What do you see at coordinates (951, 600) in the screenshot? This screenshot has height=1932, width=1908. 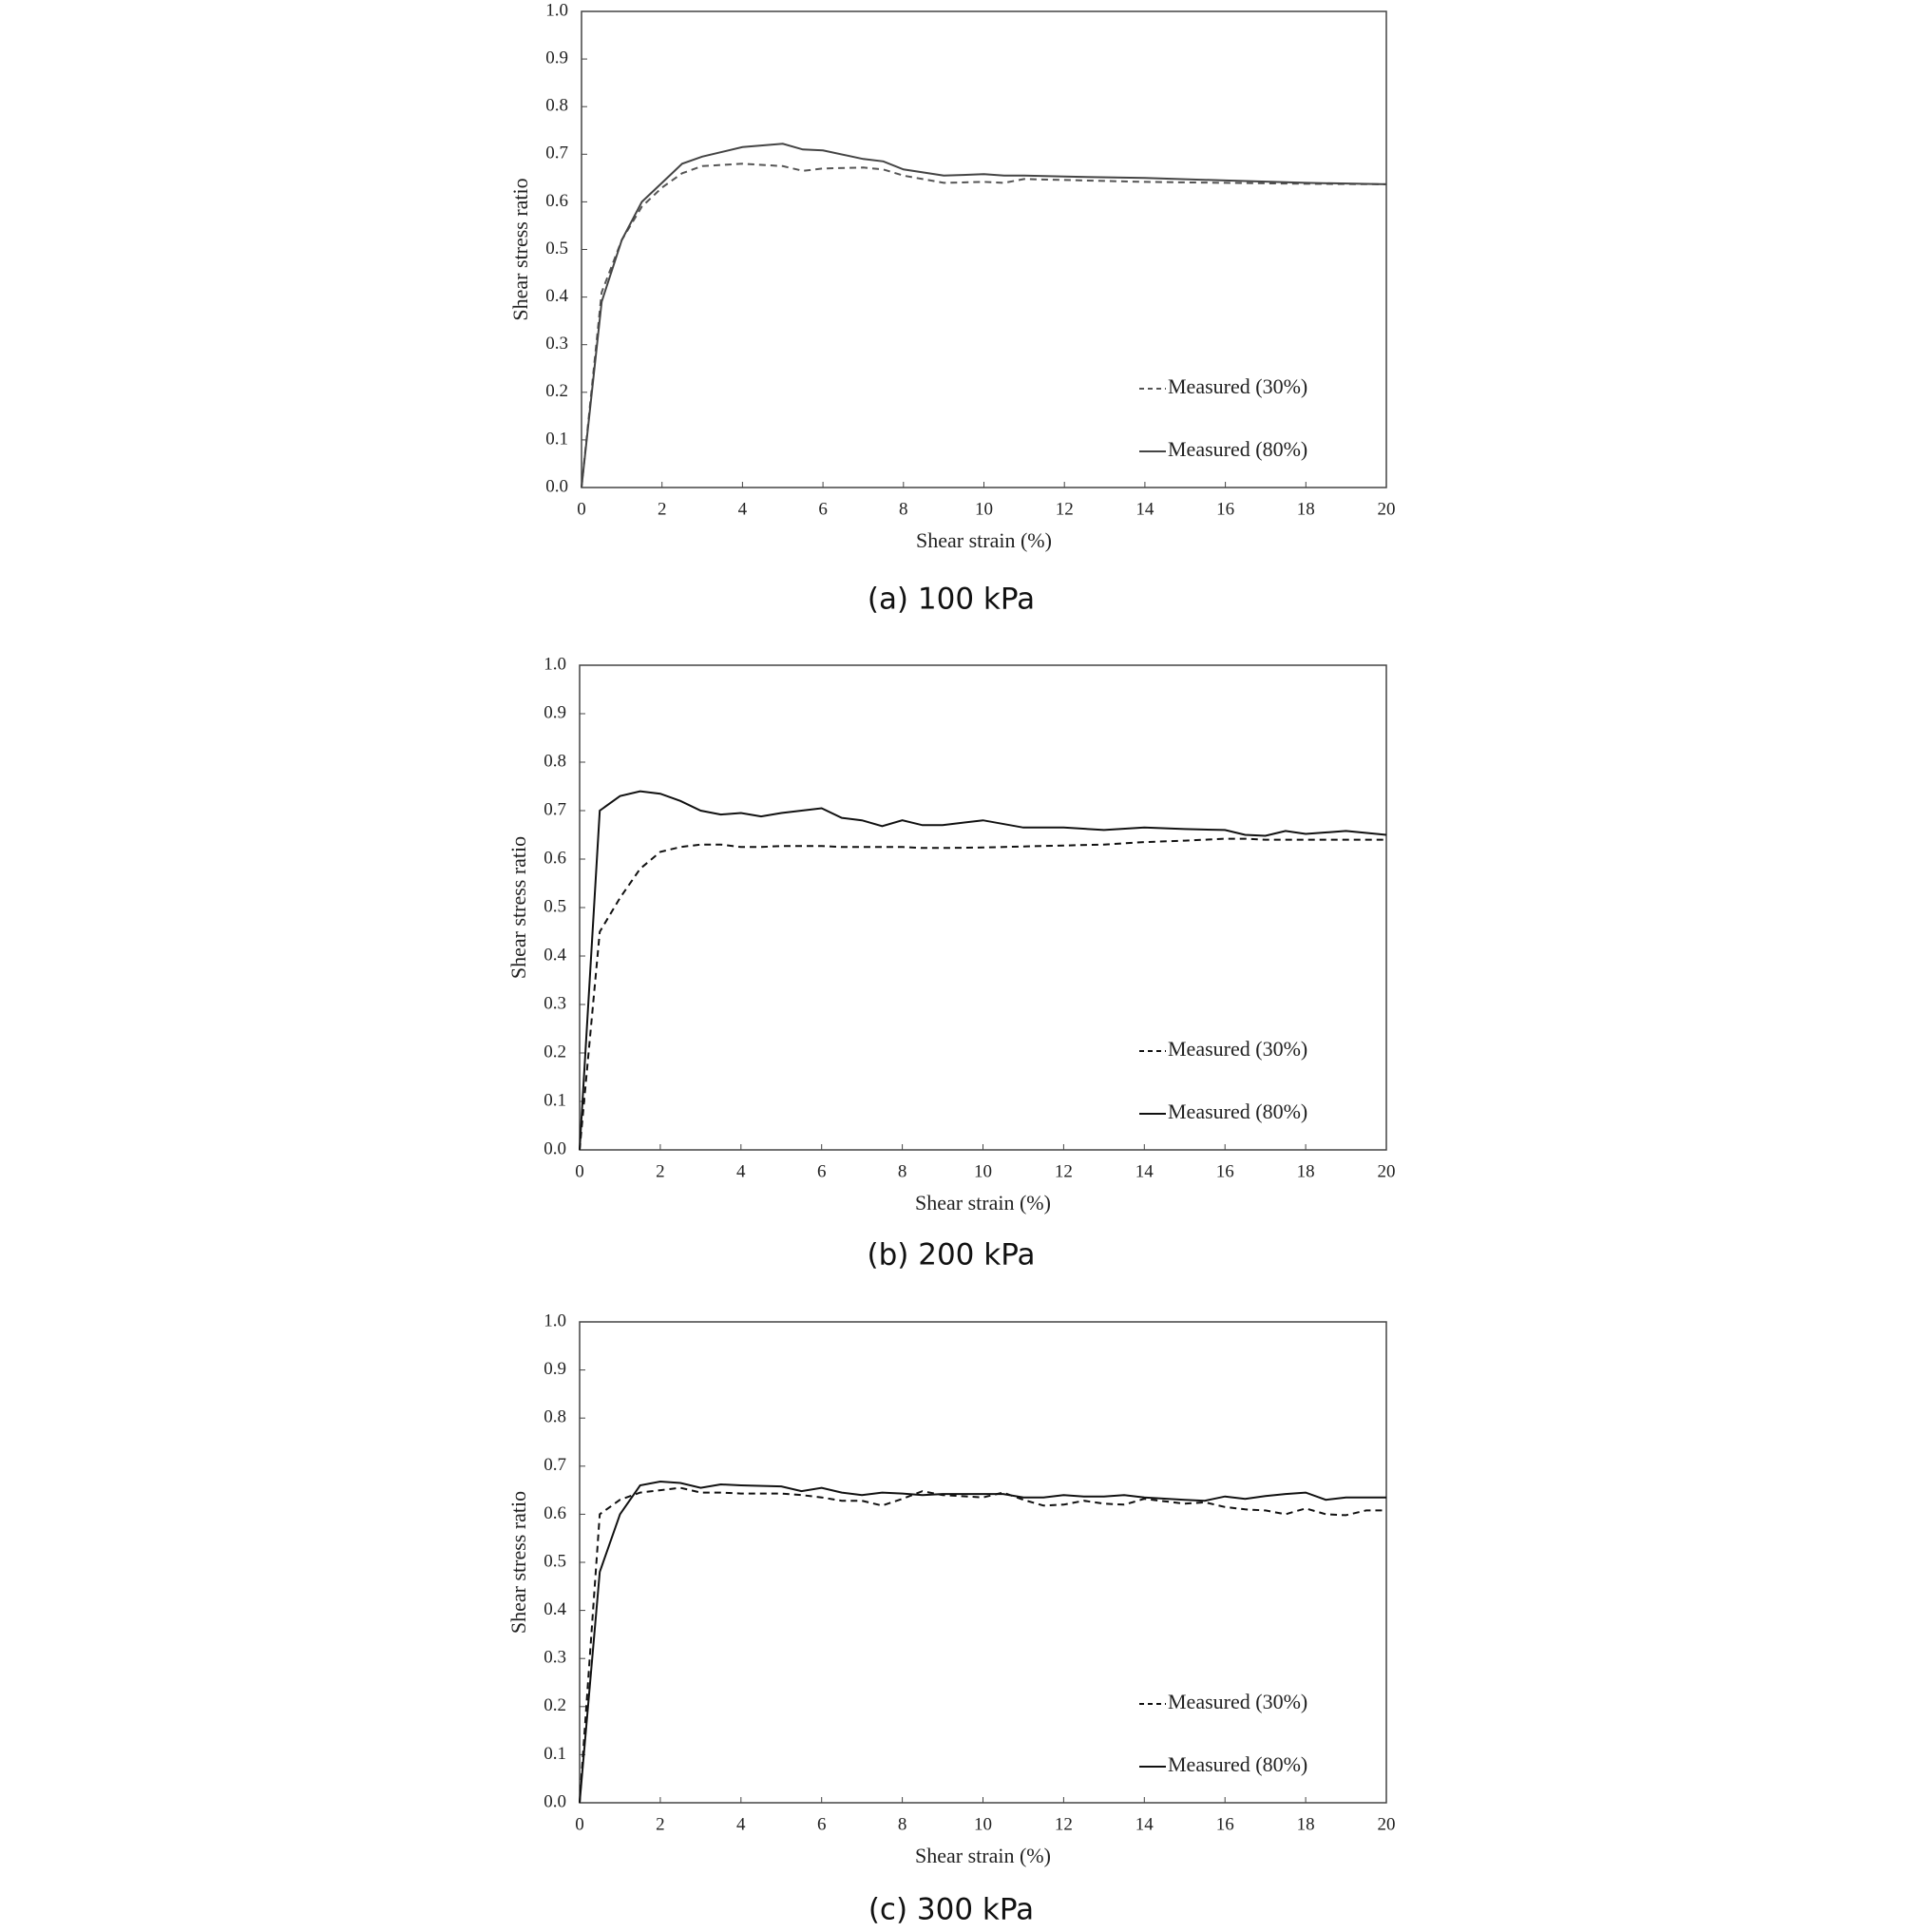 I see `chart-caption: (a) 100 kPa` at bounding box center [951, 600].